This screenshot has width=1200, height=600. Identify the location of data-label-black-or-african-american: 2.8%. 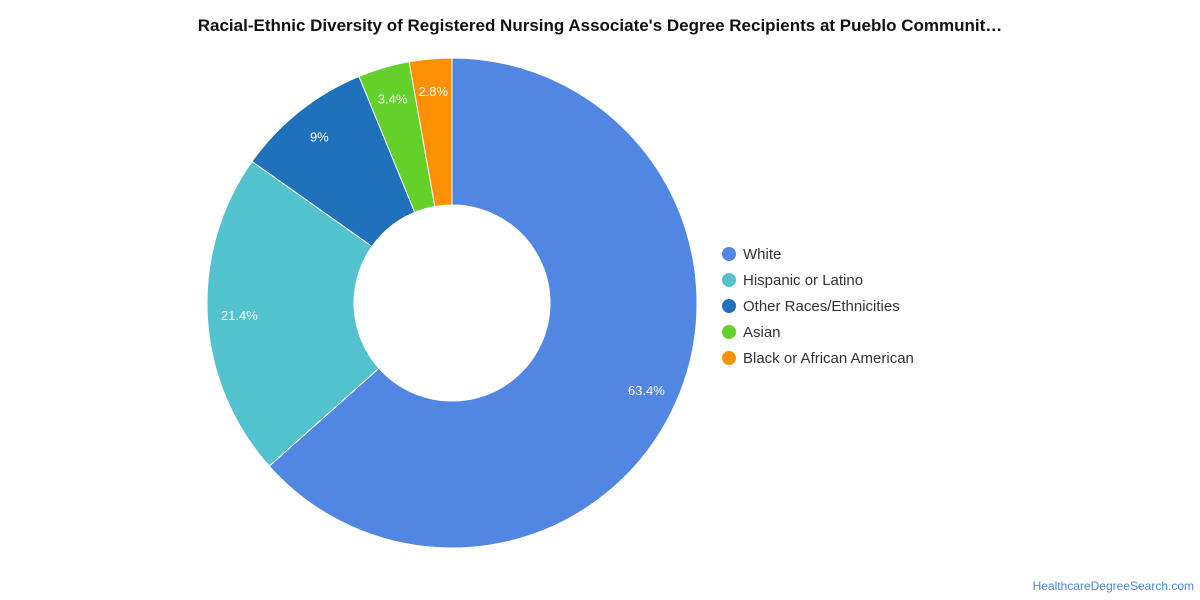
(433, 91).